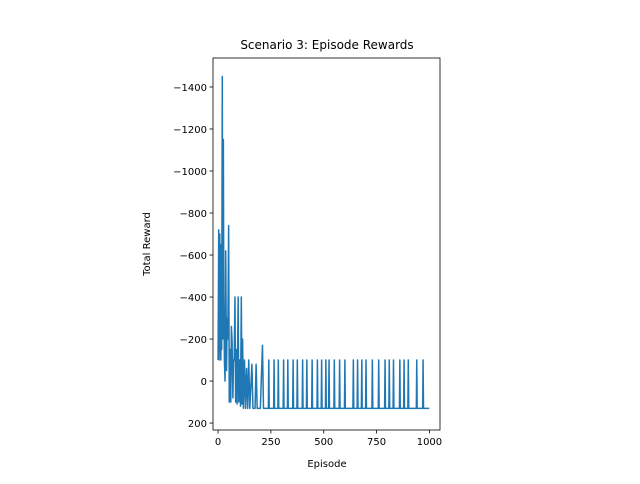 The width and height of the screenshot is (640, 484). Describe the element at coordinates (190, 130) in the screenshot. I see `y-tick-label: −1200` at that location.